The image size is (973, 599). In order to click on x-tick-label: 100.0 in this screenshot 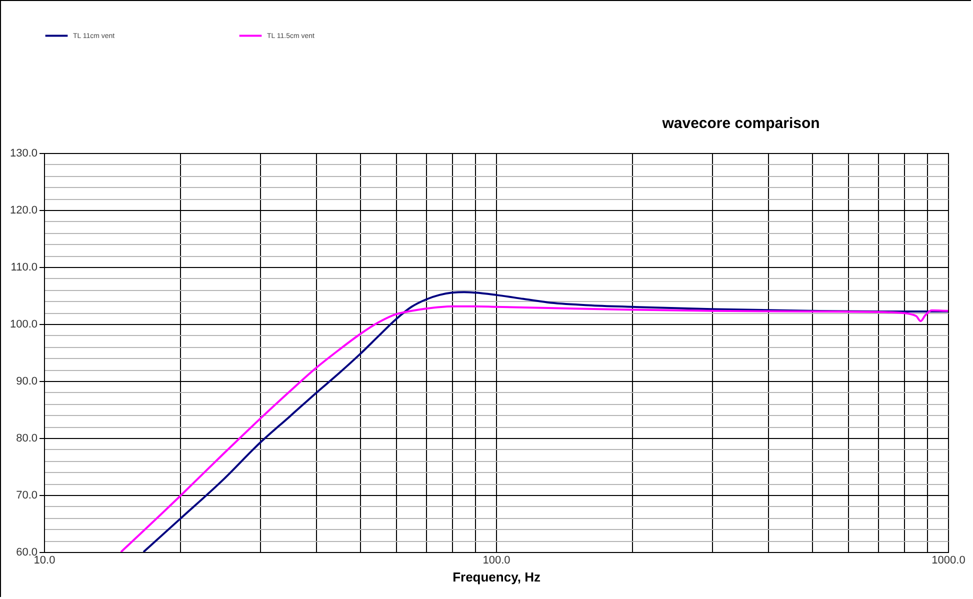, I will do `click(496, 560)`.